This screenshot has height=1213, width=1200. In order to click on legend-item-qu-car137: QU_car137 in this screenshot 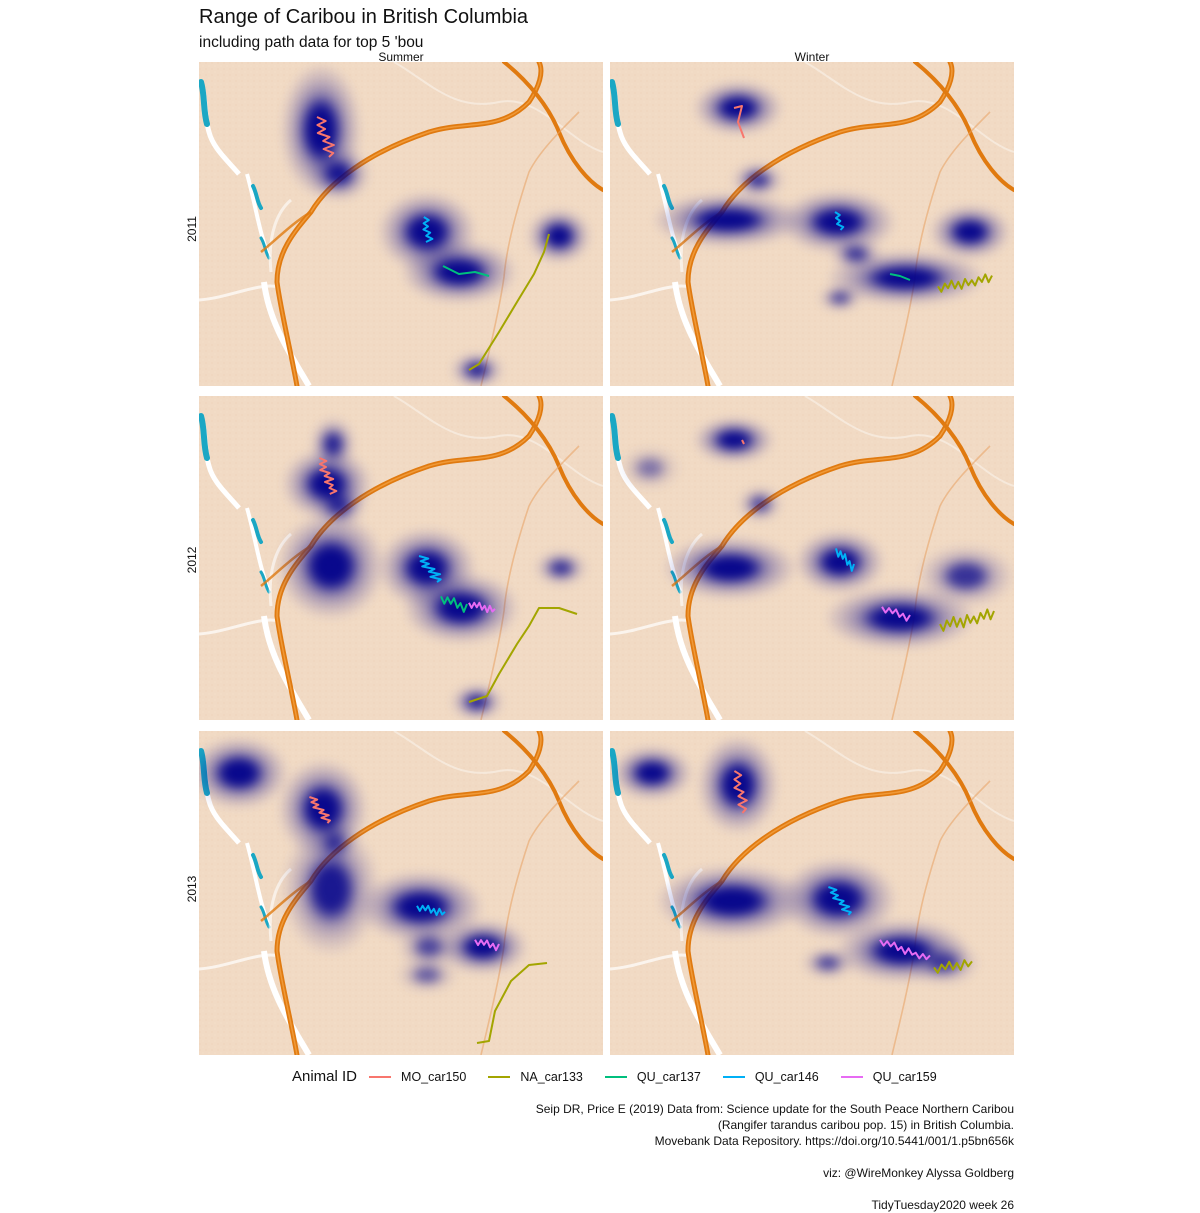, I will do `click(652, 1076)`.